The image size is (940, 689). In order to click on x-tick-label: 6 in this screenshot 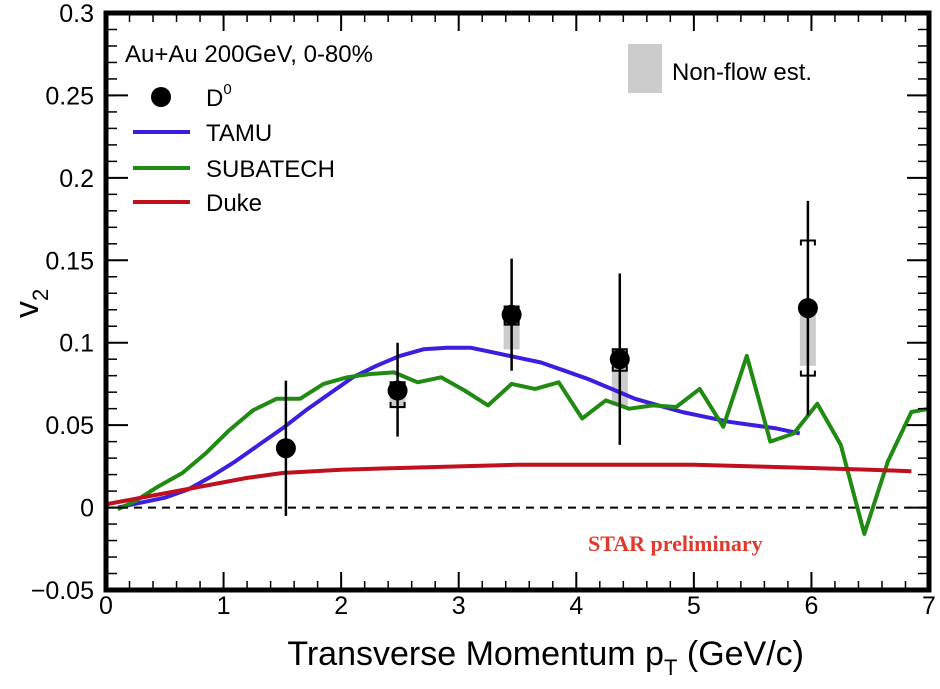, I will do `click(811, 606)`.